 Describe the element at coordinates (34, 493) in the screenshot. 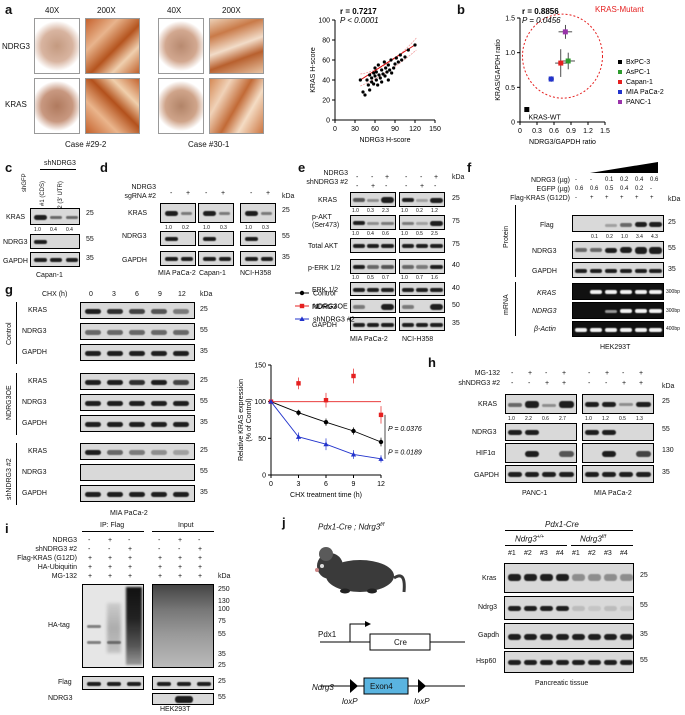

I see `row-label: GAPDH` at that location.